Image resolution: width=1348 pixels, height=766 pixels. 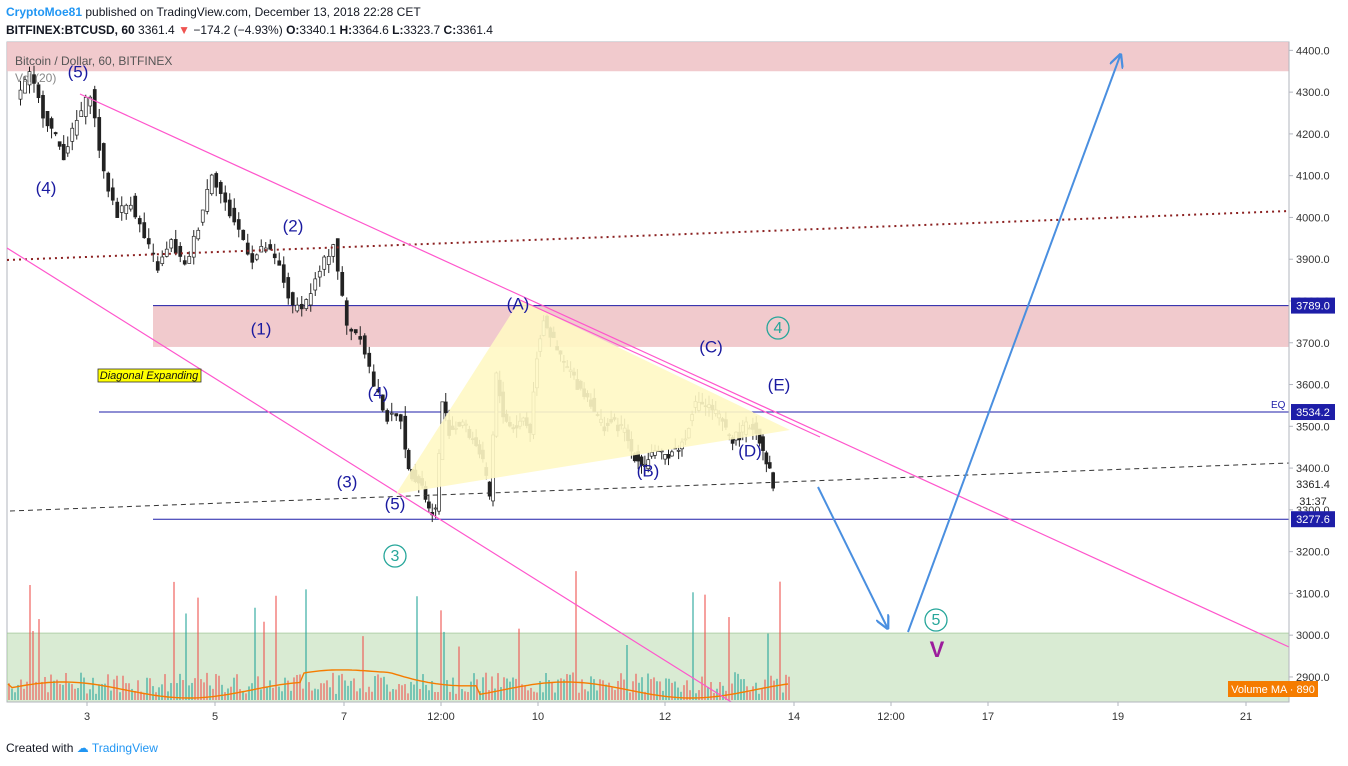 I want to click on zone-mid-resistance, so click(x=721, y=326).